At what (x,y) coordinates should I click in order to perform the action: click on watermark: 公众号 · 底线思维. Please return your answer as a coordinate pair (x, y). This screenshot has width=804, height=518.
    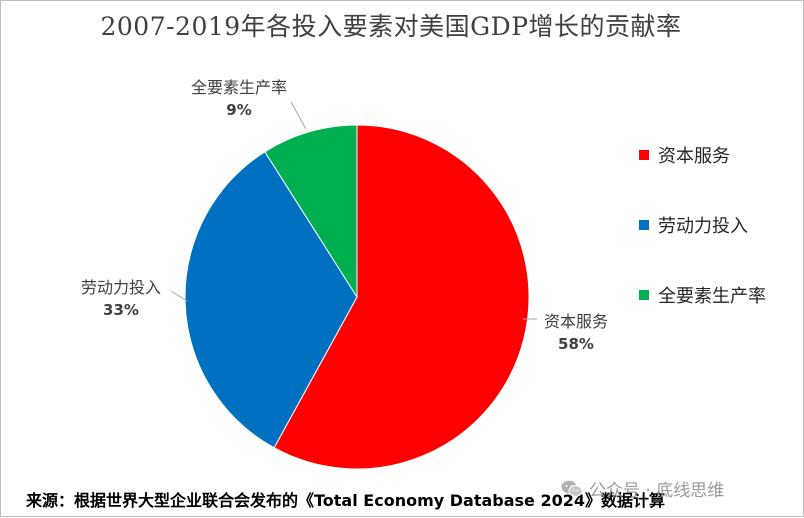
    Looking at the image, I should click on (642, 488).